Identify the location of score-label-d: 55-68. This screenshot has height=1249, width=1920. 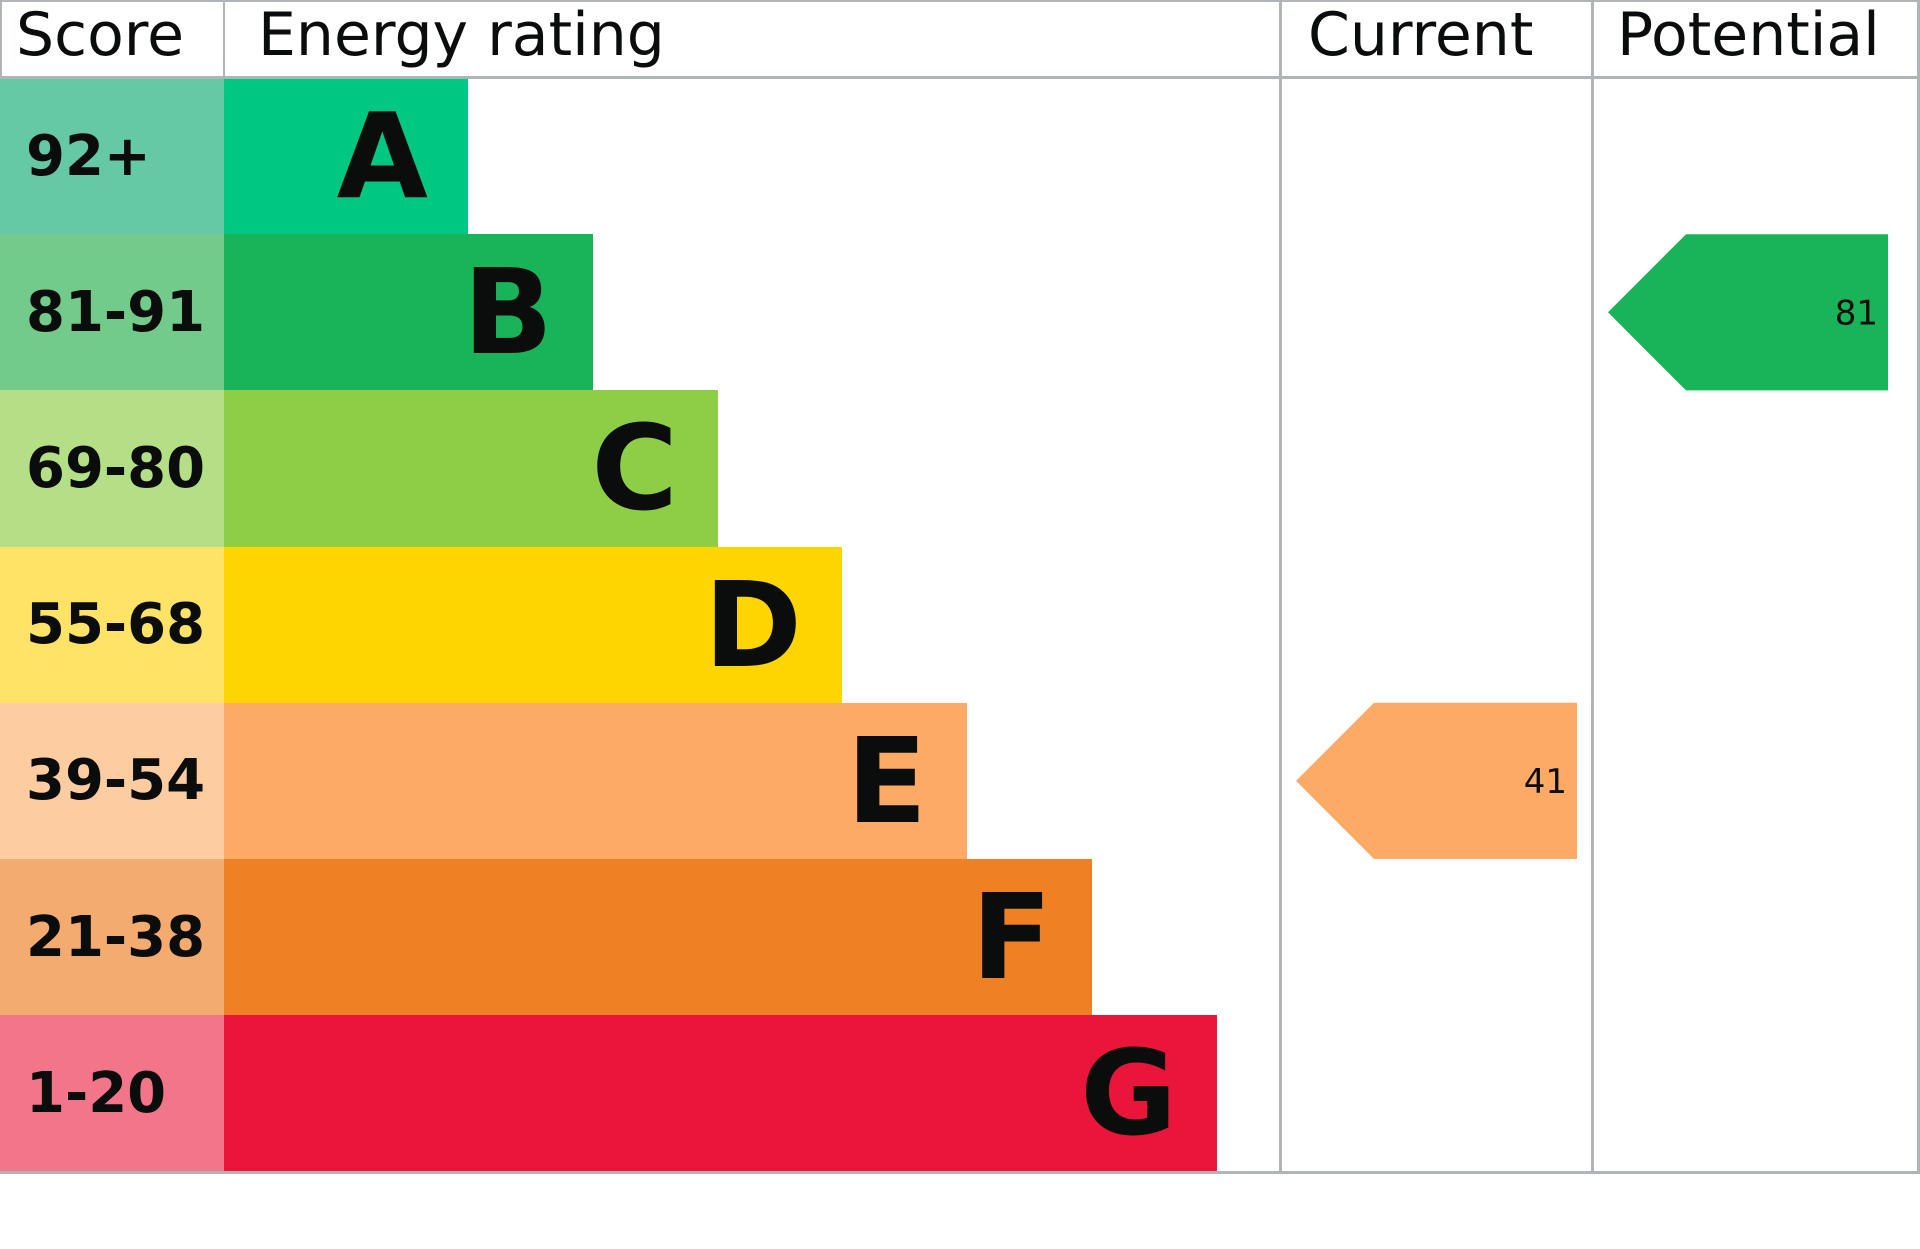
(112, 624).